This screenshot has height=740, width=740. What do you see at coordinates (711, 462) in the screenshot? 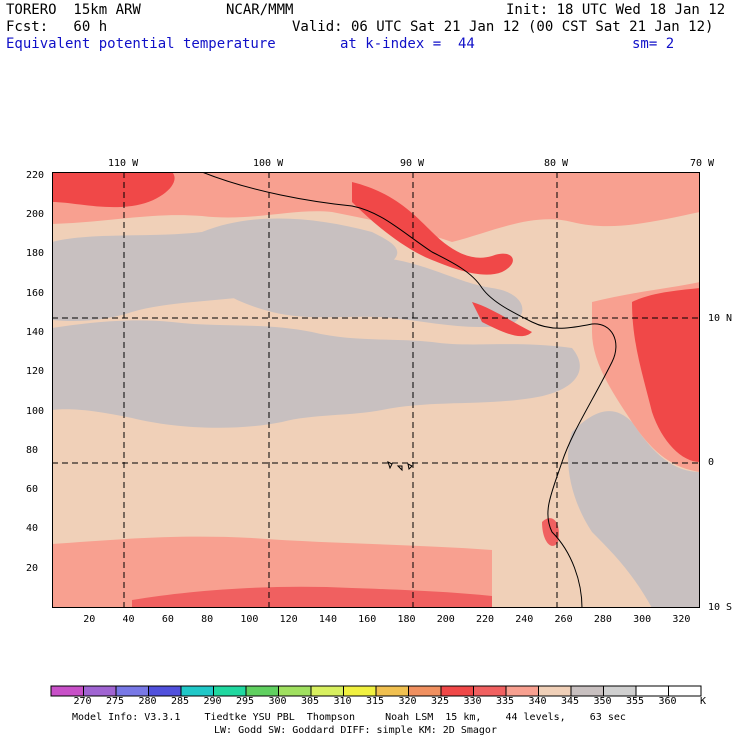
I see `lat-label-0: 0` at bounding box center [711, 462].